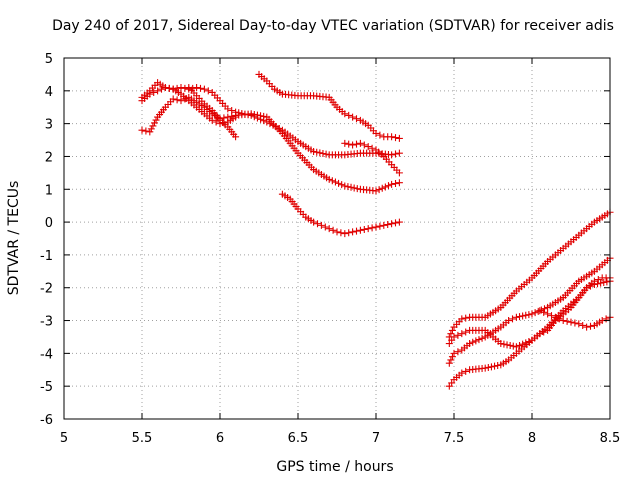 This screenshot has width=640, height=480. Describe the element at coordinates (14, 238) in the screenshot. I see `y-axis-label: SDTVAR / TECUs` at that location.